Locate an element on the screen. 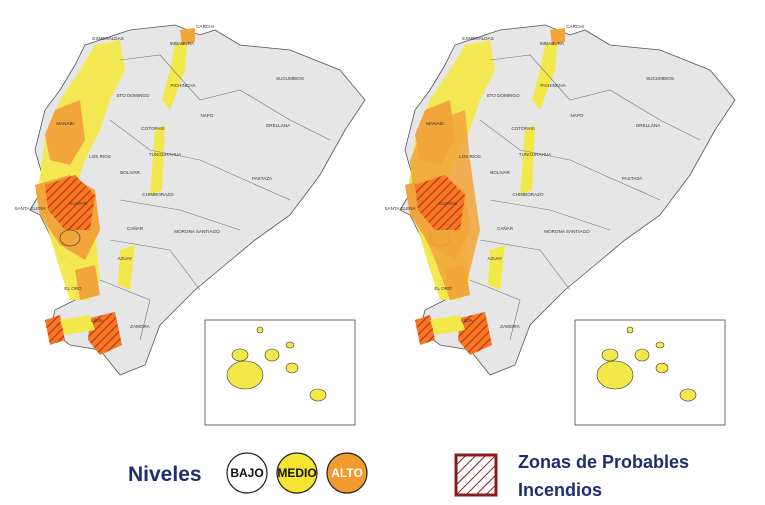  level-label: BAJO is located at coordinates (246, 473).